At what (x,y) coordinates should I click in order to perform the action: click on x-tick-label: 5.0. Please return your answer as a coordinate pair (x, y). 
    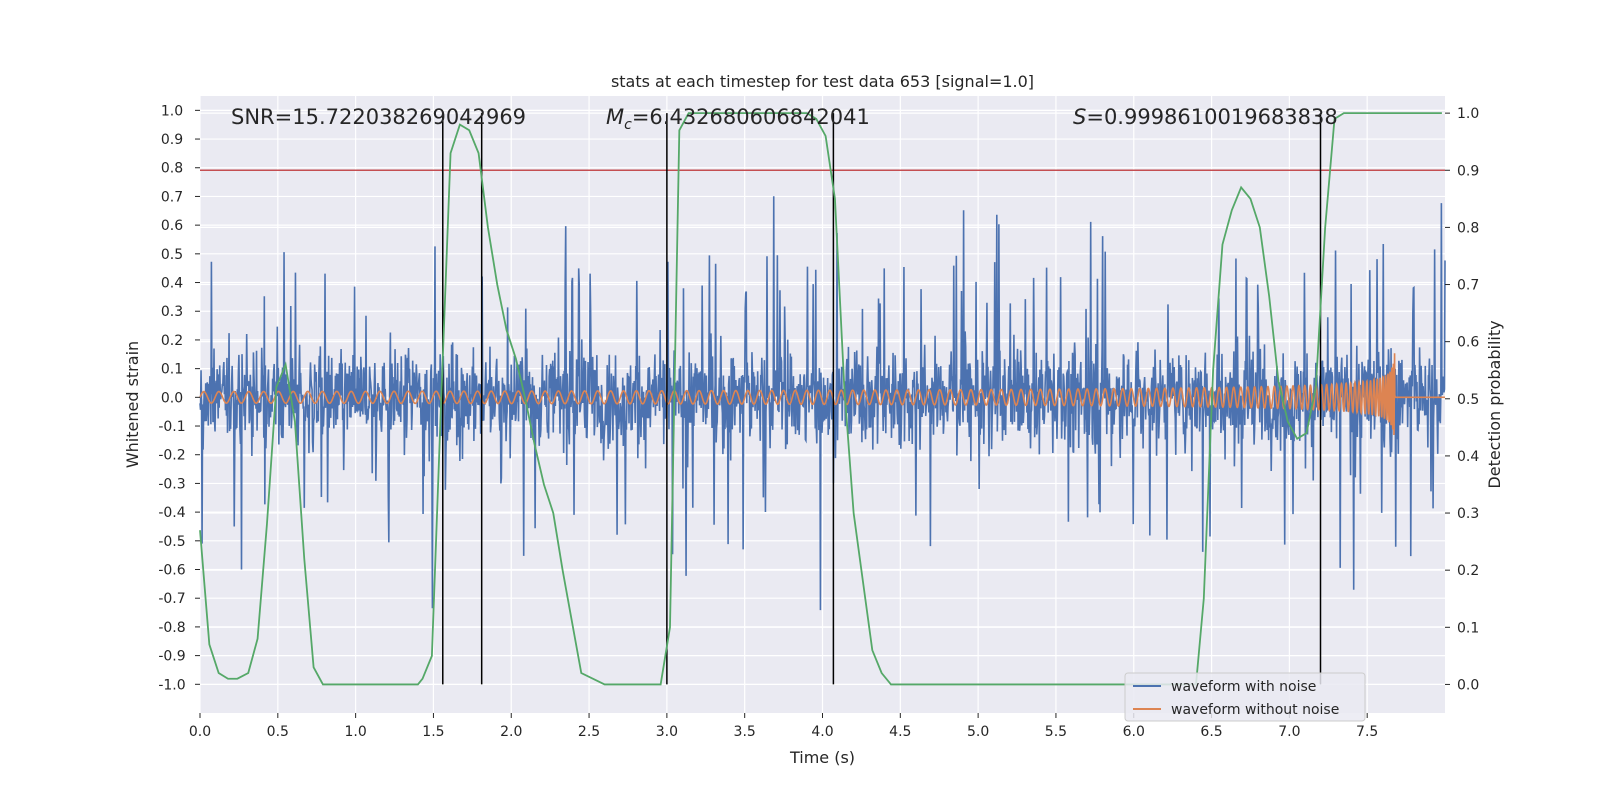
    Looking at the image, I should click on (978, 732).